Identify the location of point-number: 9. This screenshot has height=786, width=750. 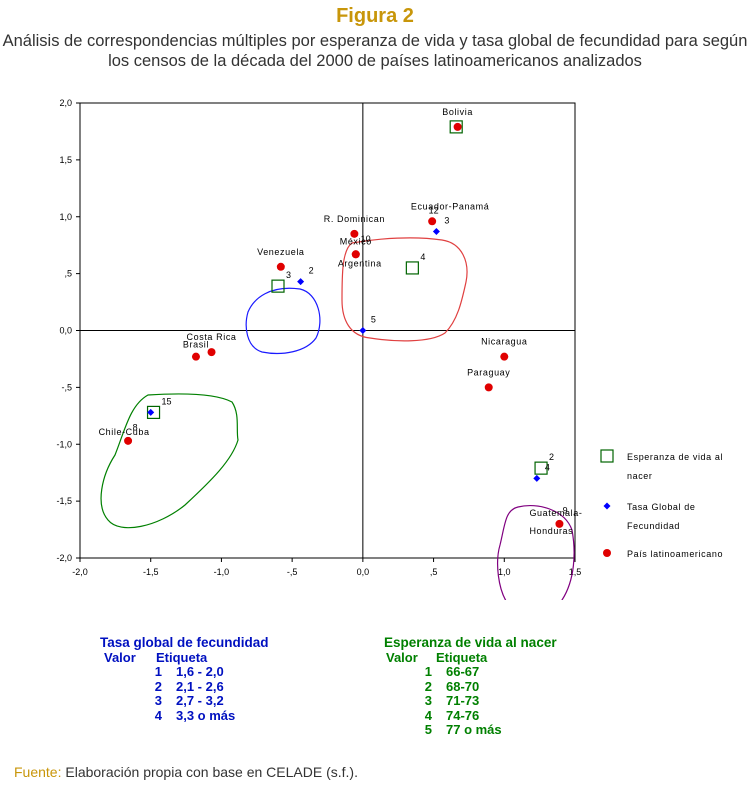
(565, 511).